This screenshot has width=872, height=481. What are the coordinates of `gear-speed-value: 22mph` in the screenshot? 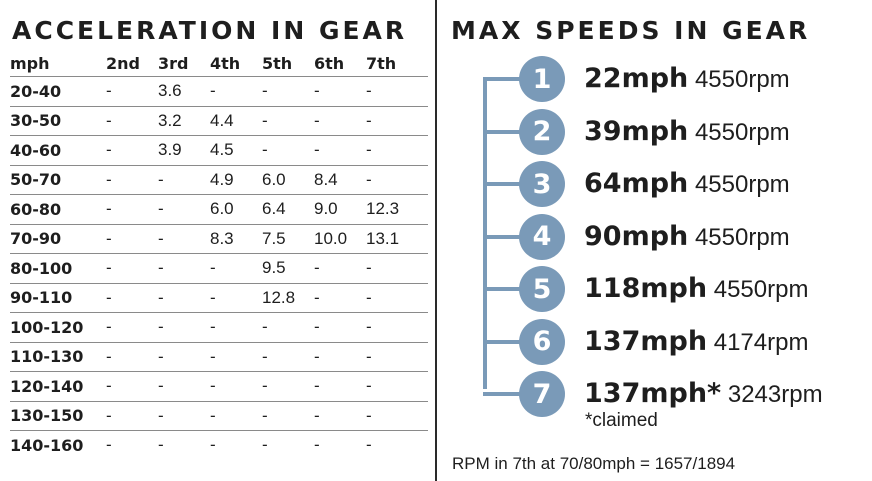 It's located at (636, 78).